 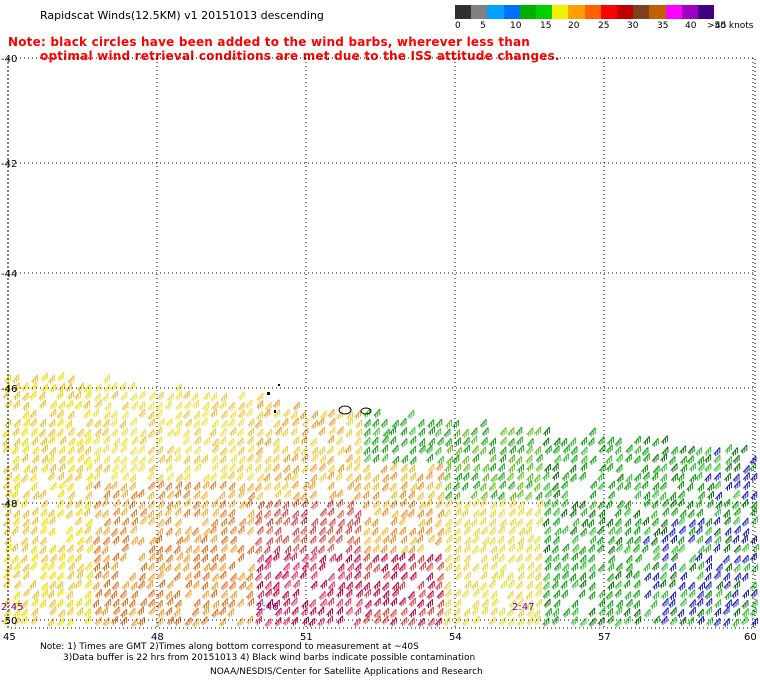 What do you see at coordinates (463, 12) in the screenshot?
I see `scale-swatch` at bounding box center [463, 12].